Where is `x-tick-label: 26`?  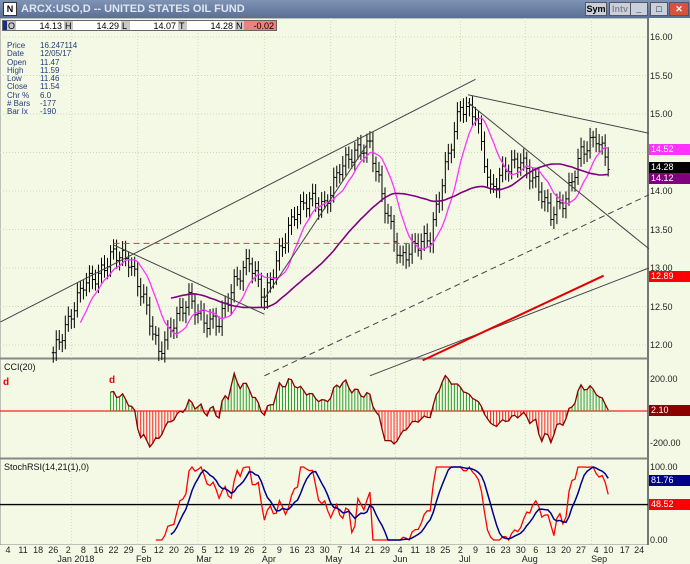
x-tick-label: 26 is located at coordinates (188, 550).